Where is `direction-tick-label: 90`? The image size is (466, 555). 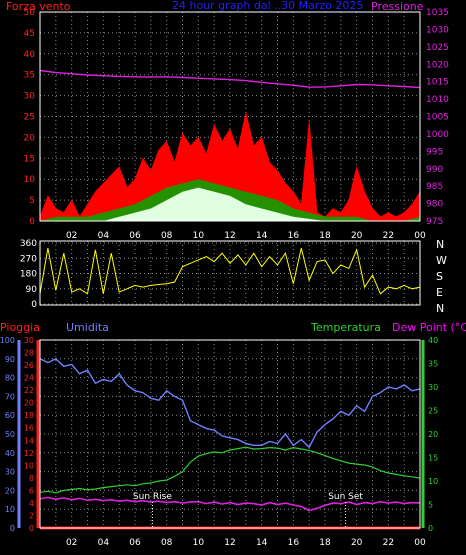
direction-tick-label: 90 is located at coordinates (32, 290).